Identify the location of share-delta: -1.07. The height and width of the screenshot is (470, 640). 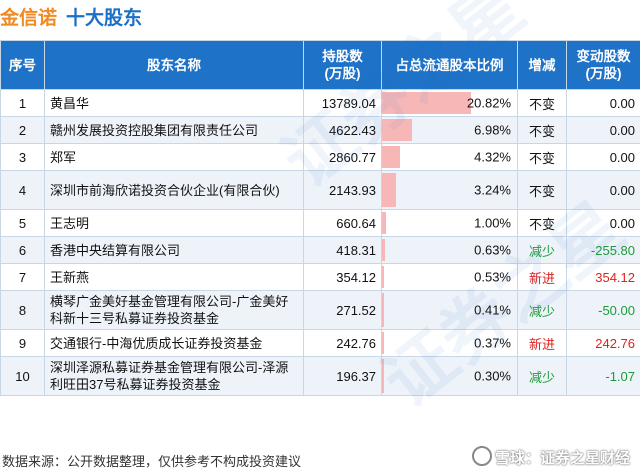
(603, 376).